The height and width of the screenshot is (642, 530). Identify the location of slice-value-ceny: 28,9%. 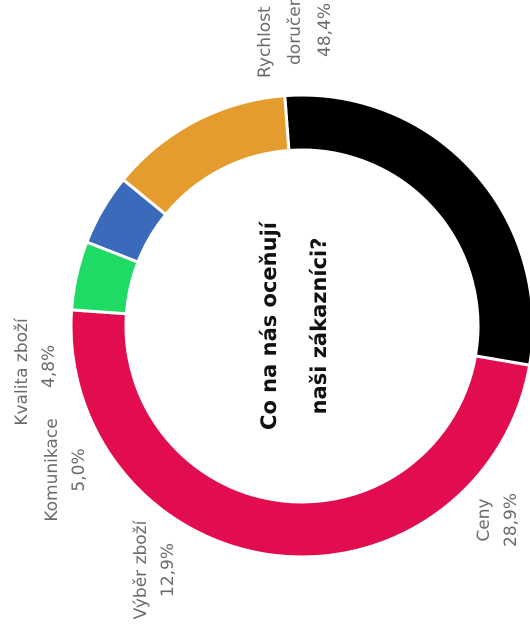
(511, 520).